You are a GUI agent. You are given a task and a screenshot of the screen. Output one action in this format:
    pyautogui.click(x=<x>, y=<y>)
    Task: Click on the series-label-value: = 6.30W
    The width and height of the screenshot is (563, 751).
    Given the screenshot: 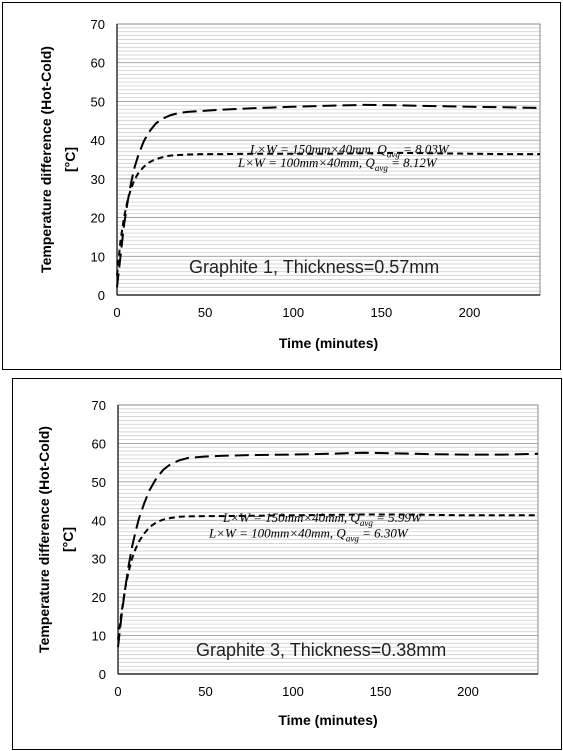 What is the action you would take?
    pyautogui.click(x=384, y=533)
    